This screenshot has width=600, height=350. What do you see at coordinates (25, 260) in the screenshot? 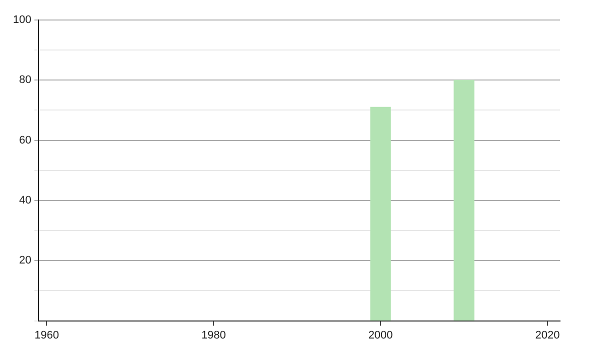
I see `y-tick-label: 20` at bounding box center [25, 260].